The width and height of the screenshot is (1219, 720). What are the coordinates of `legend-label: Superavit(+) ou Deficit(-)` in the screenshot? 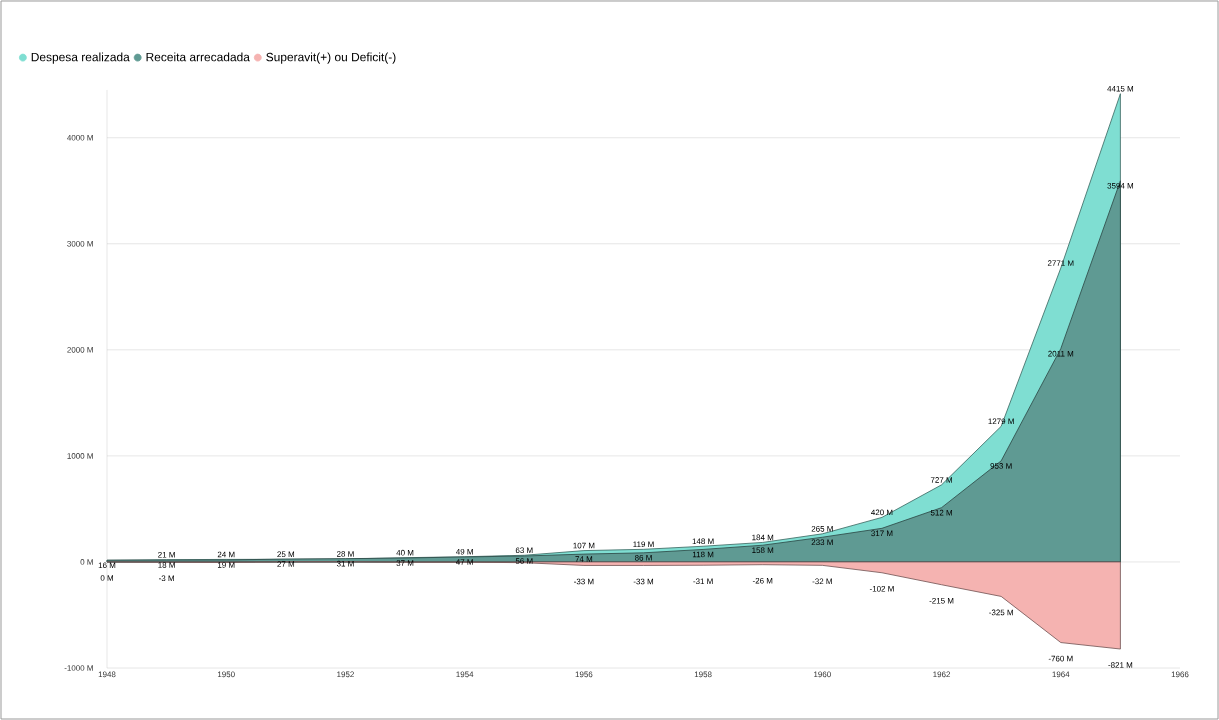 It's located at (331, 58).